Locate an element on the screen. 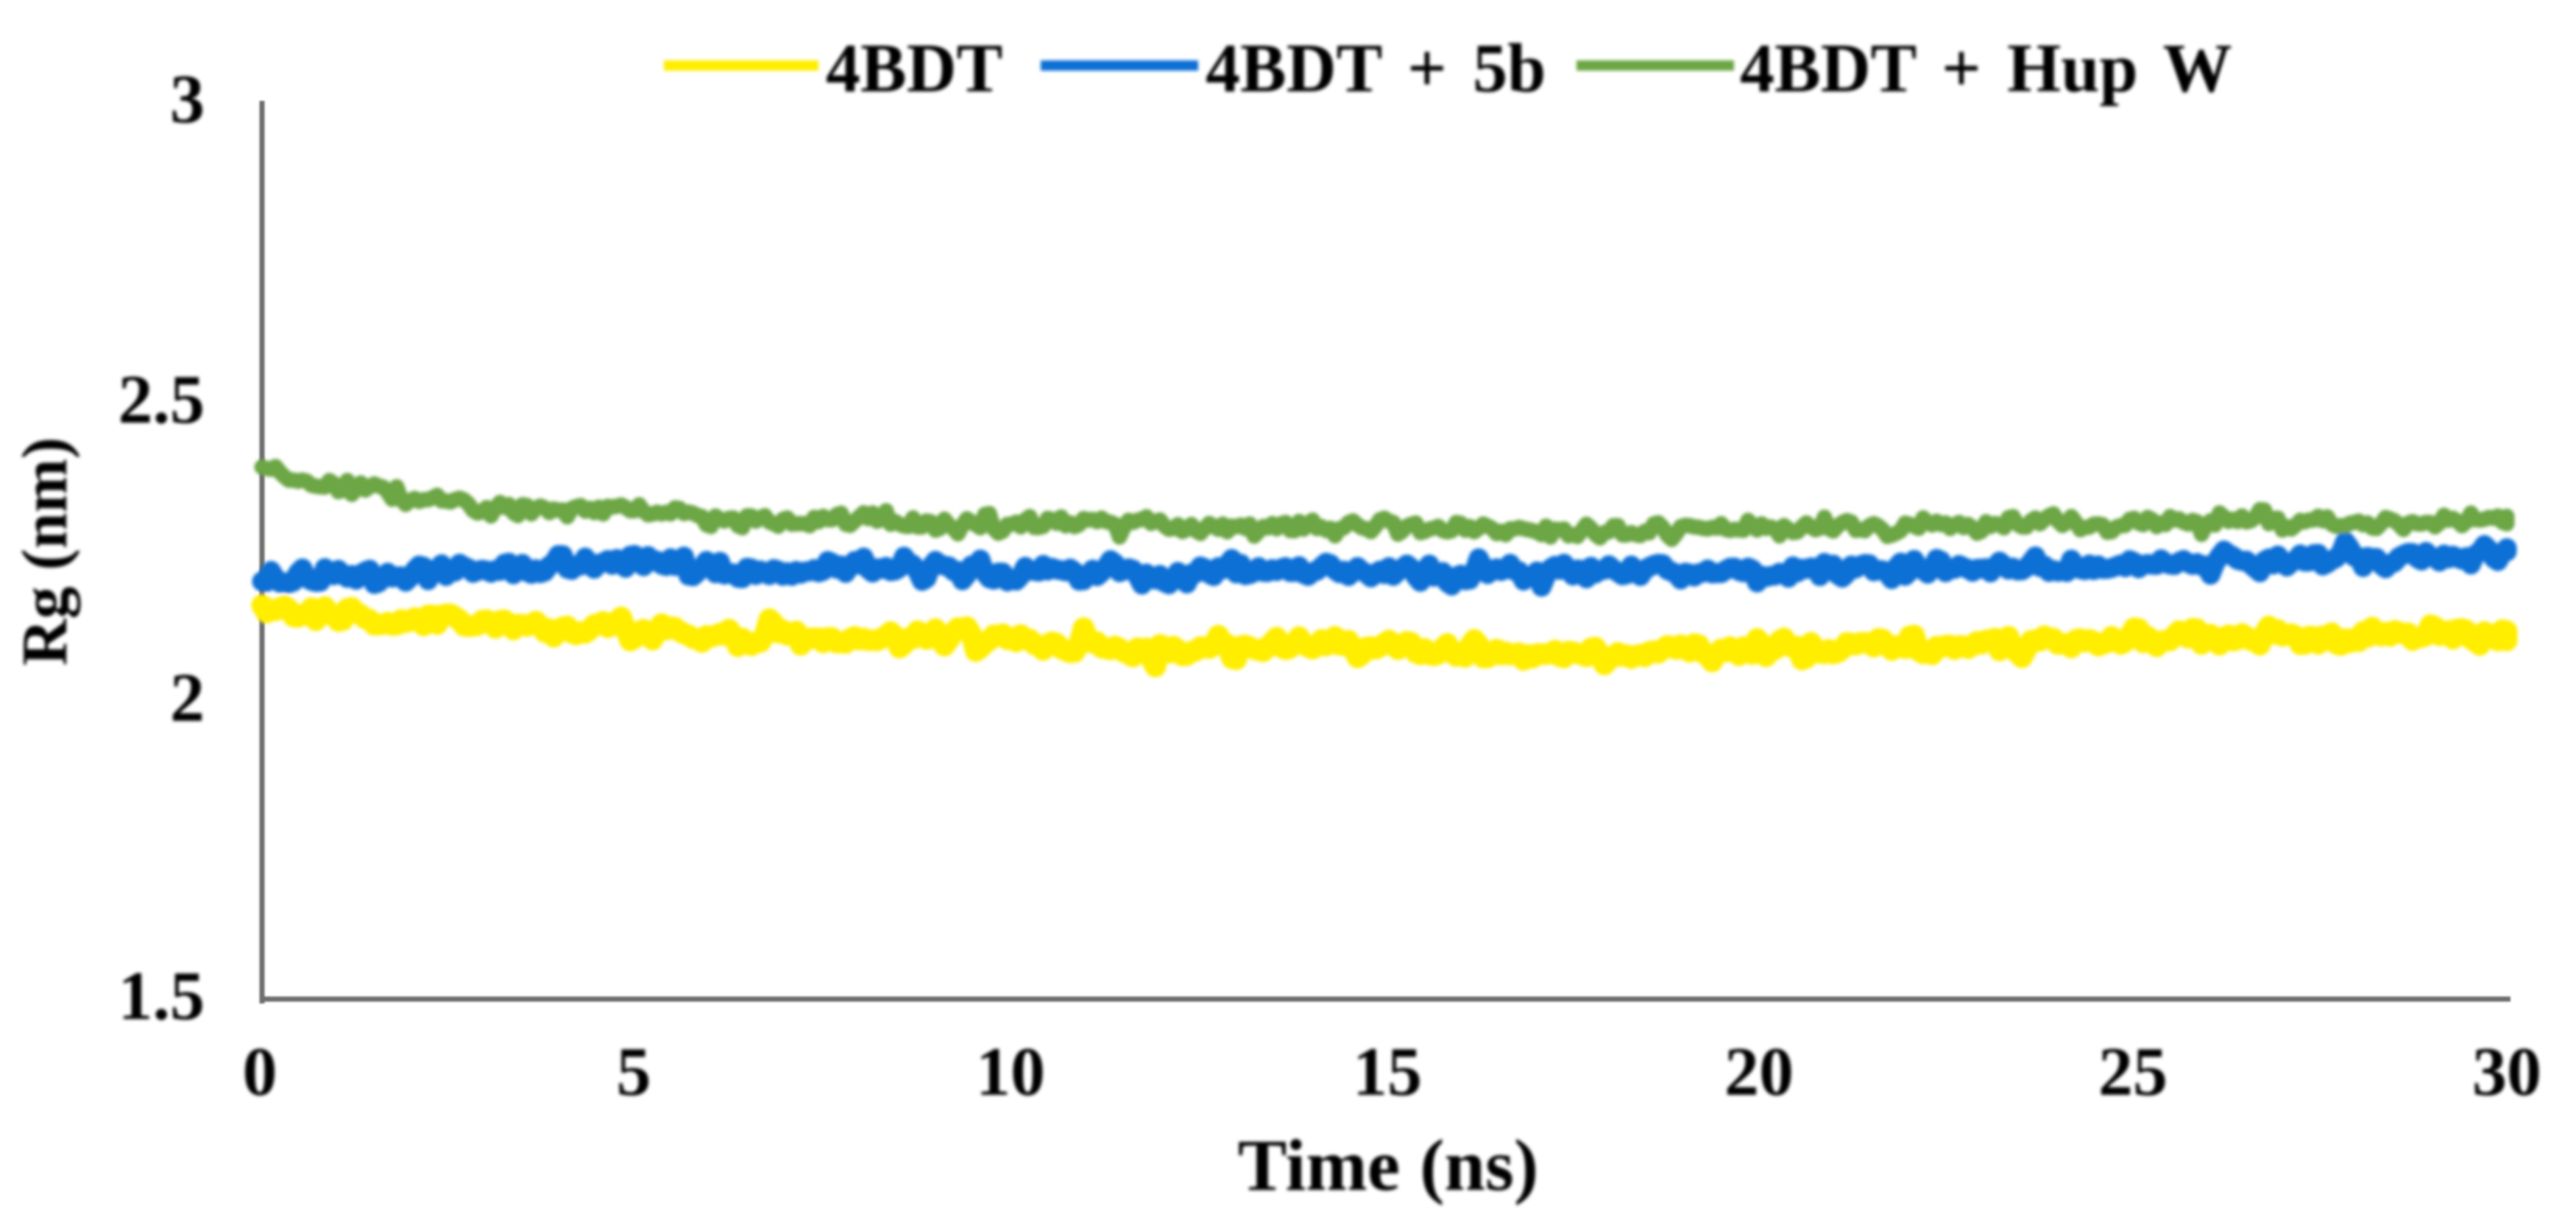 The image size is (2576, 1231). svg-text: 5 is located at coordinates (634, 1072).